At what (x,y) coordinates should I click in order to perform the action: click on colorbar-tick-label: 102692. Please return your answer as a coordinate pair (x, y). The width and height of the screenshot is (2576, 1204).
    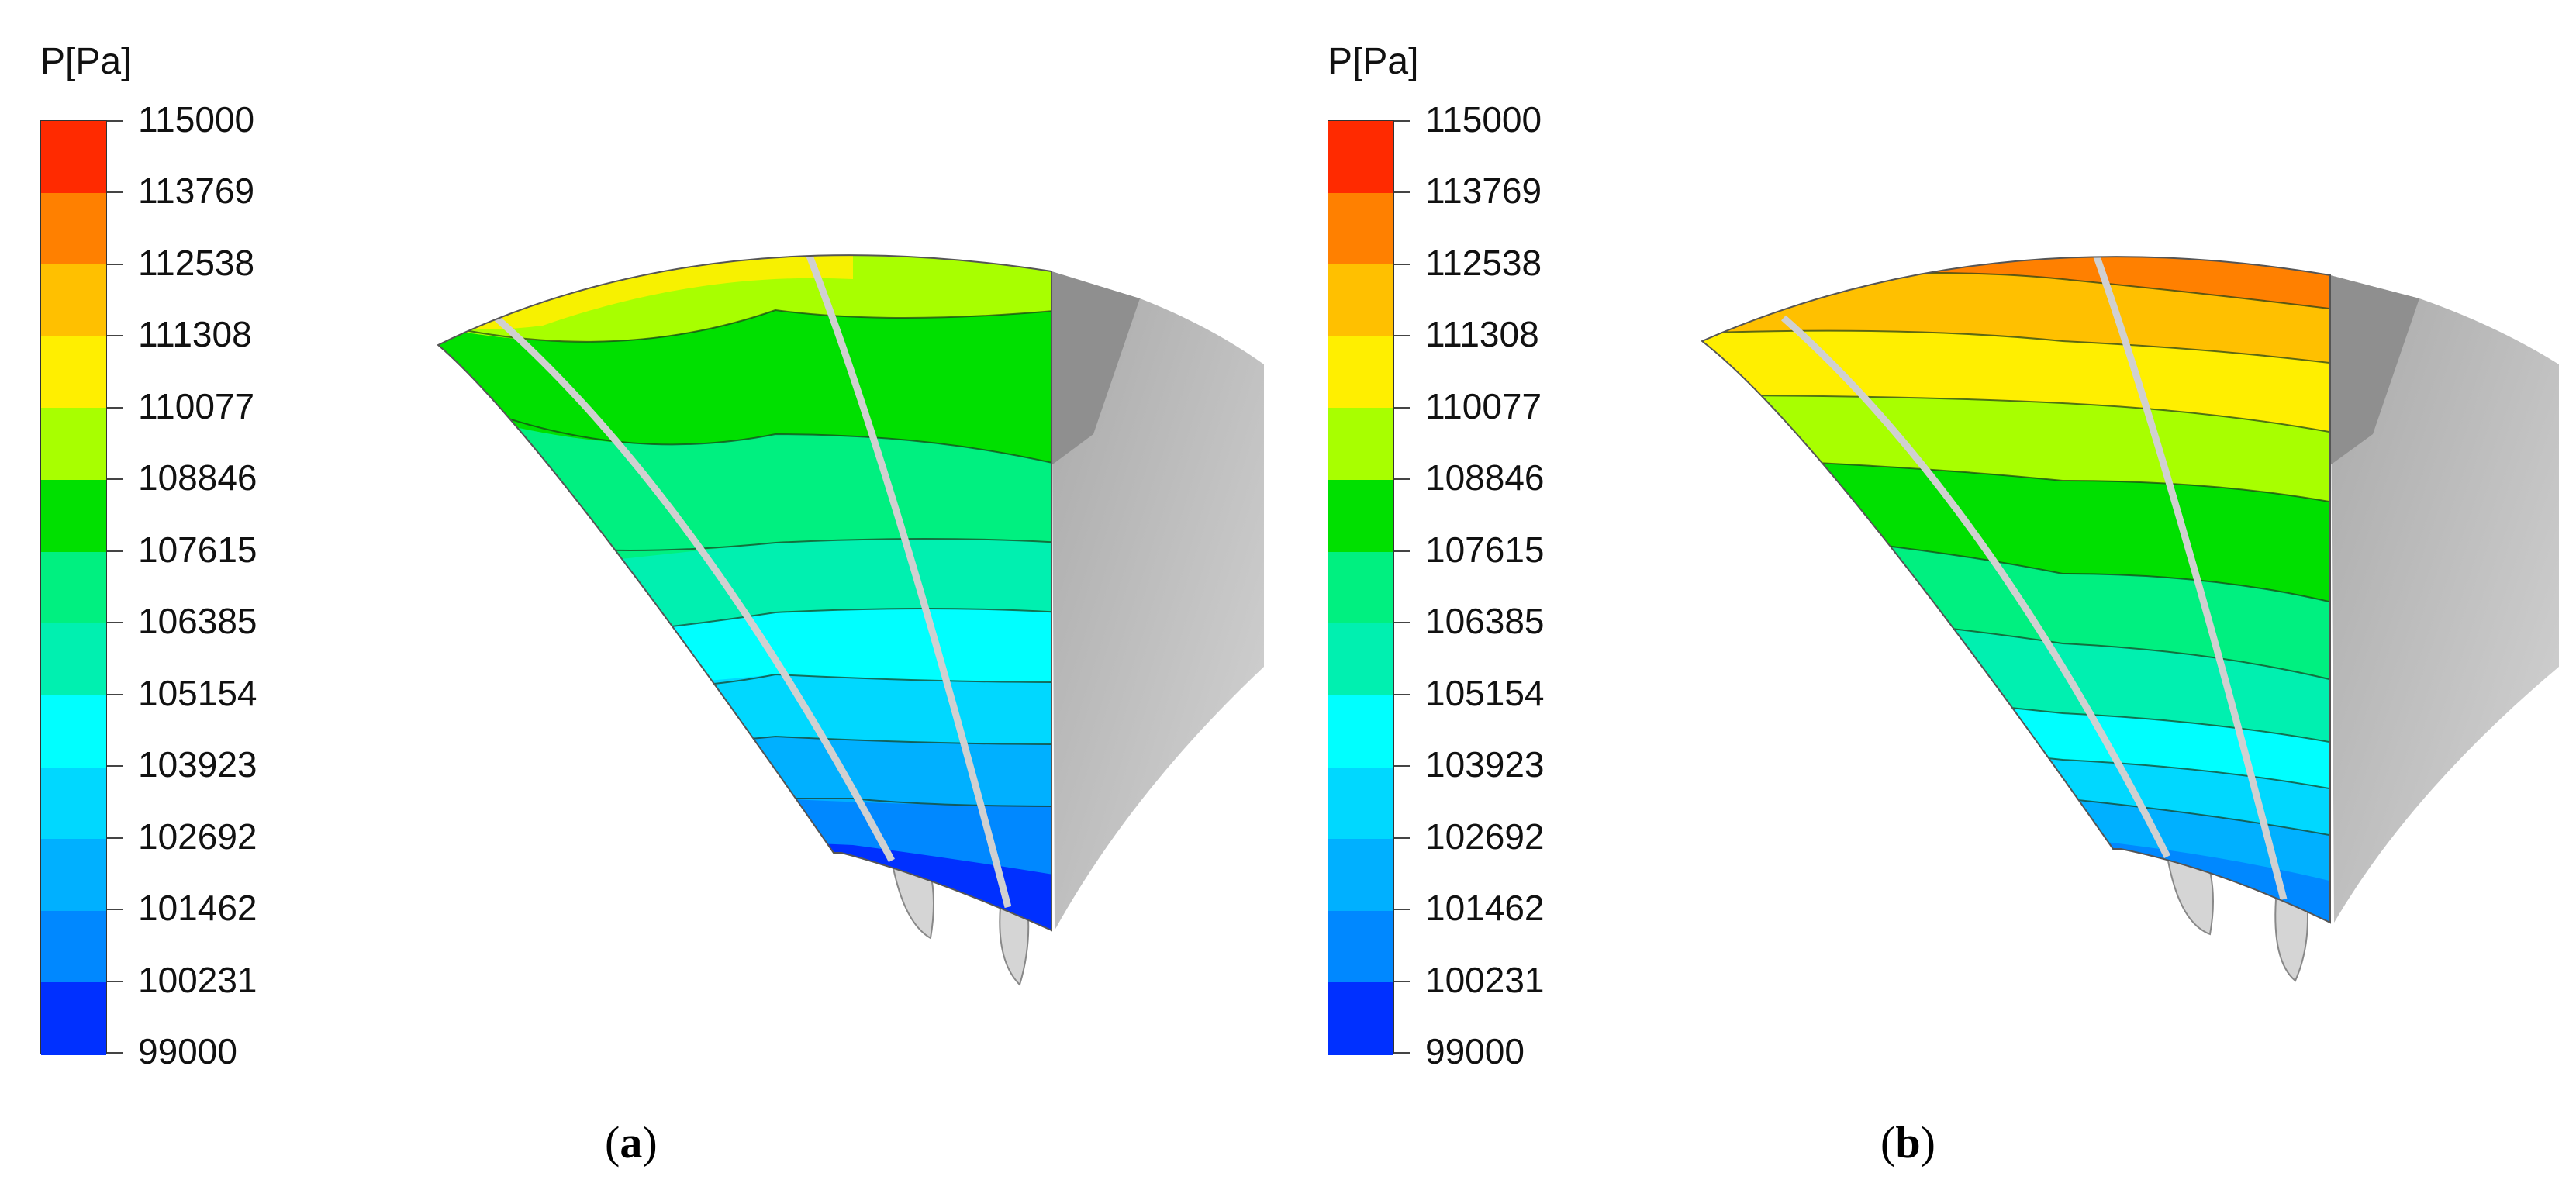
    Looking at the image, I should click on (1485, 836).